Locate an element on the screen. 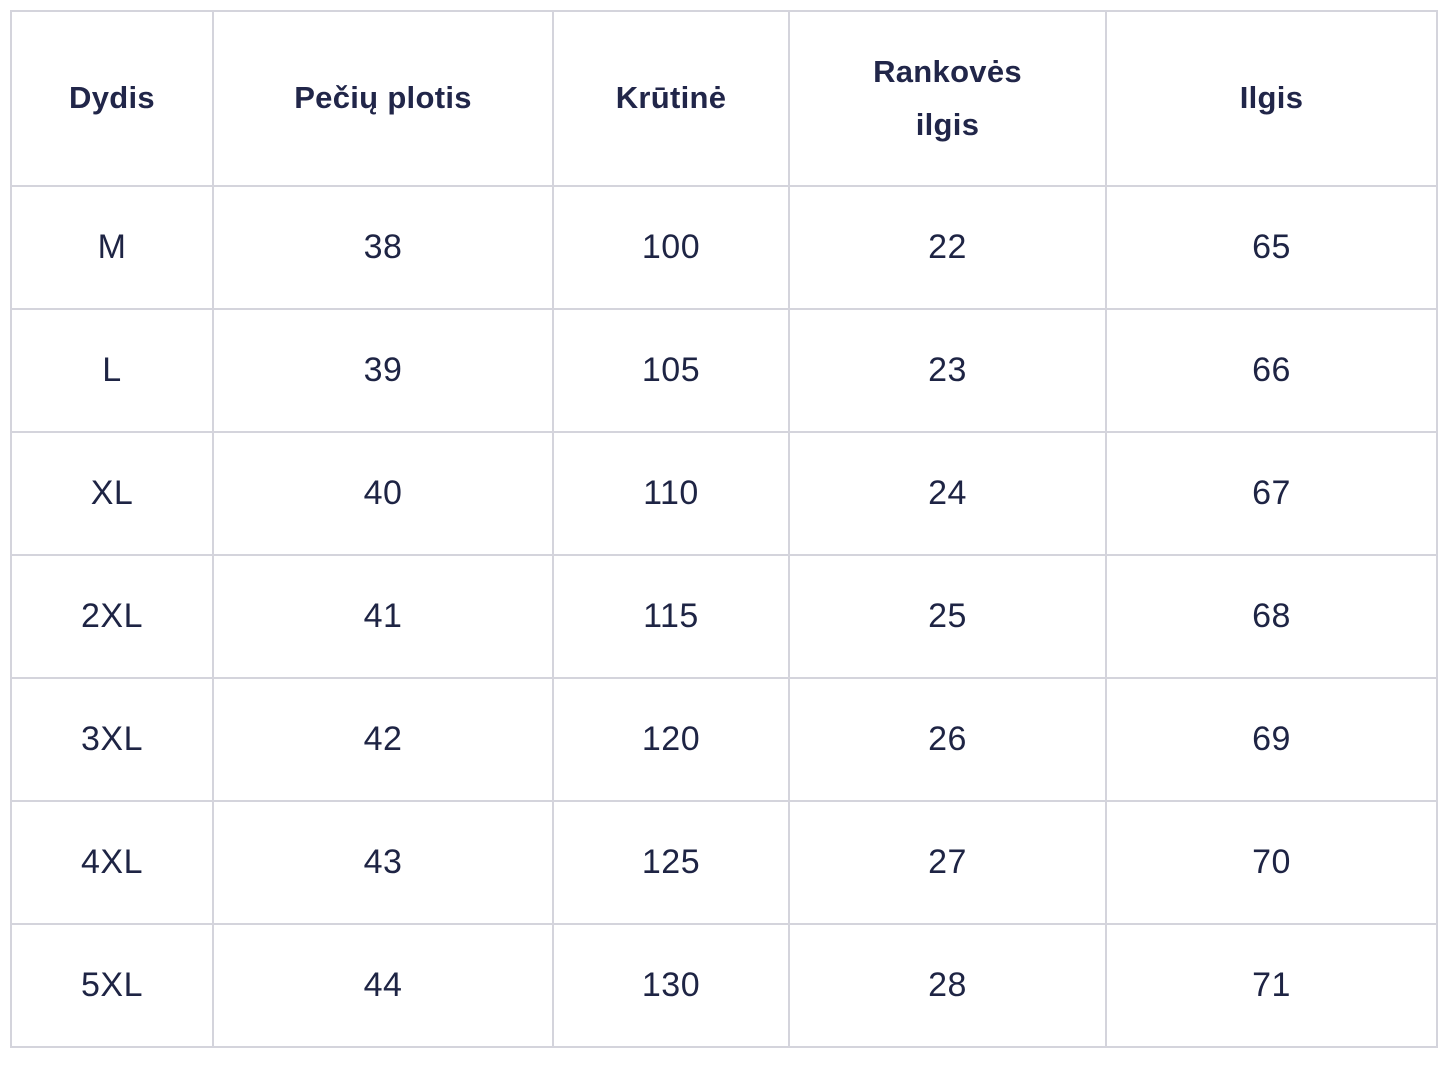 The image size is (1445, 1069). col-header-shoulder-width-label: Pečių plotis is located at coordinates (383, 98).